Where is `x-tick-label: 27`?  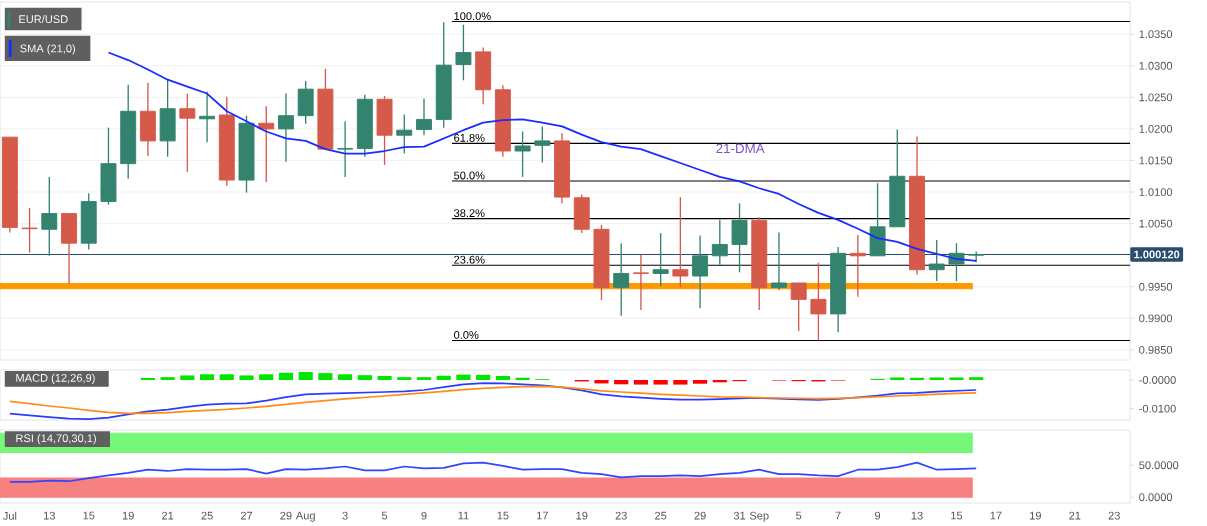 x-tick-label: 27 is located at coordinates (246, 515).